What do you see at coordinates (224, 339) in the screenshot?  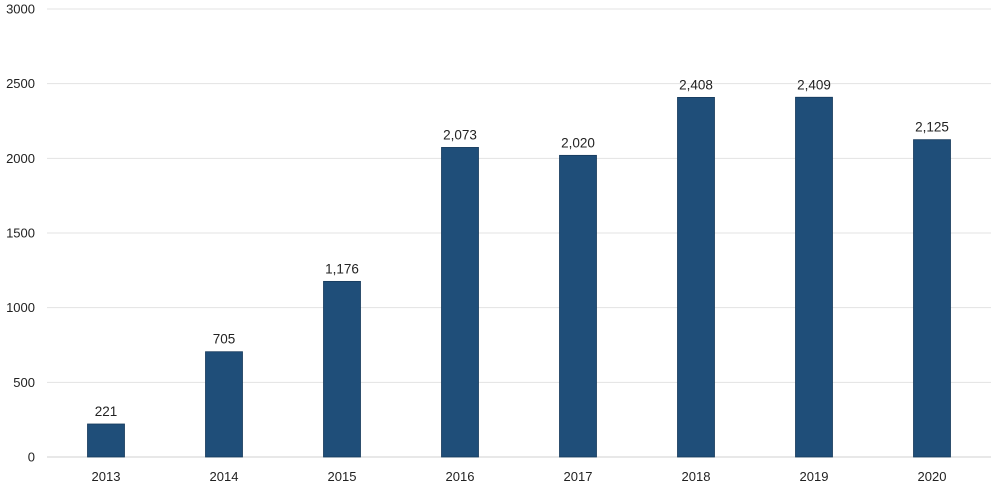 I see `data-label-2014: 705` at bounding box center [224, 339].